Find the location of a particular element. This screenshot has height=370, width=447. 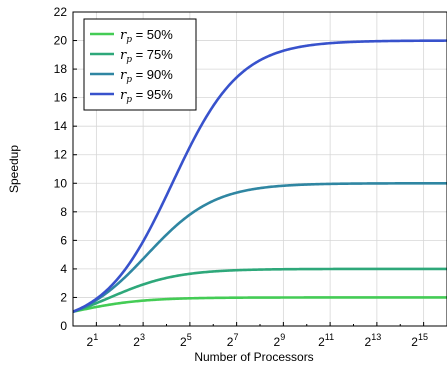

y-tick-label: 14 is located at coordinates (61, 126).